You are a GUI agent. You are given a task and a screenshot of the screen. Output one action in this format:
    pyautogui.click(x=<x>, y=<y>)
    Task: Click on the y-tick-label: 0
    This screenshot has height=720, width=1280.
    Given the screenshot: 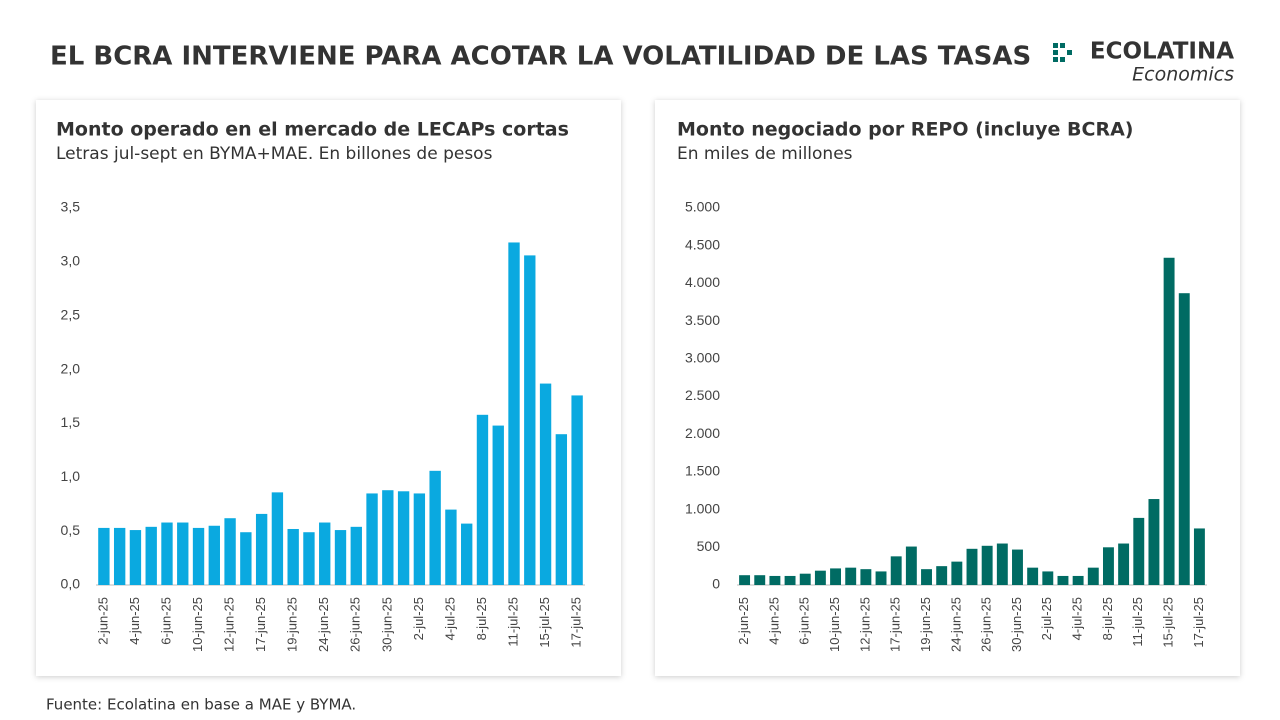 What is the action you would take?
    pyautogui.click(x=716, y=584)
    